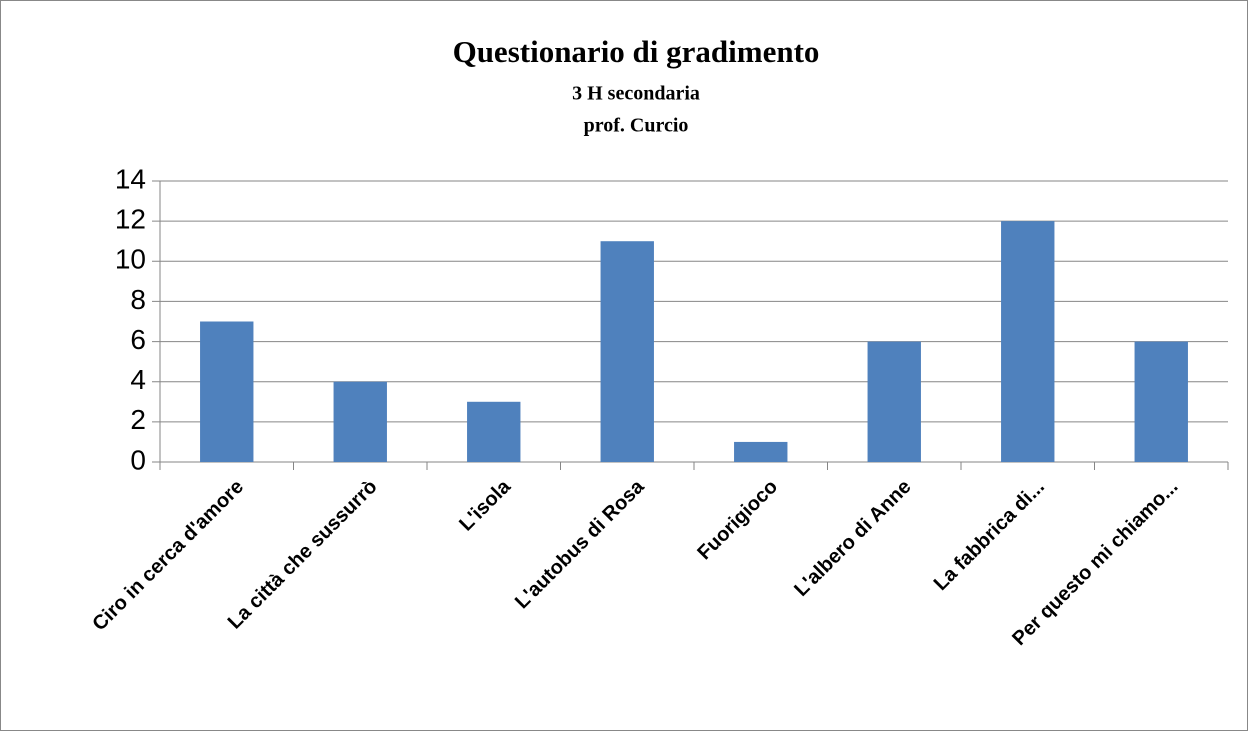 The image size is (1248, 731). I want to click on chart-subtitle: 3 H secondaria, so click(636, 94).